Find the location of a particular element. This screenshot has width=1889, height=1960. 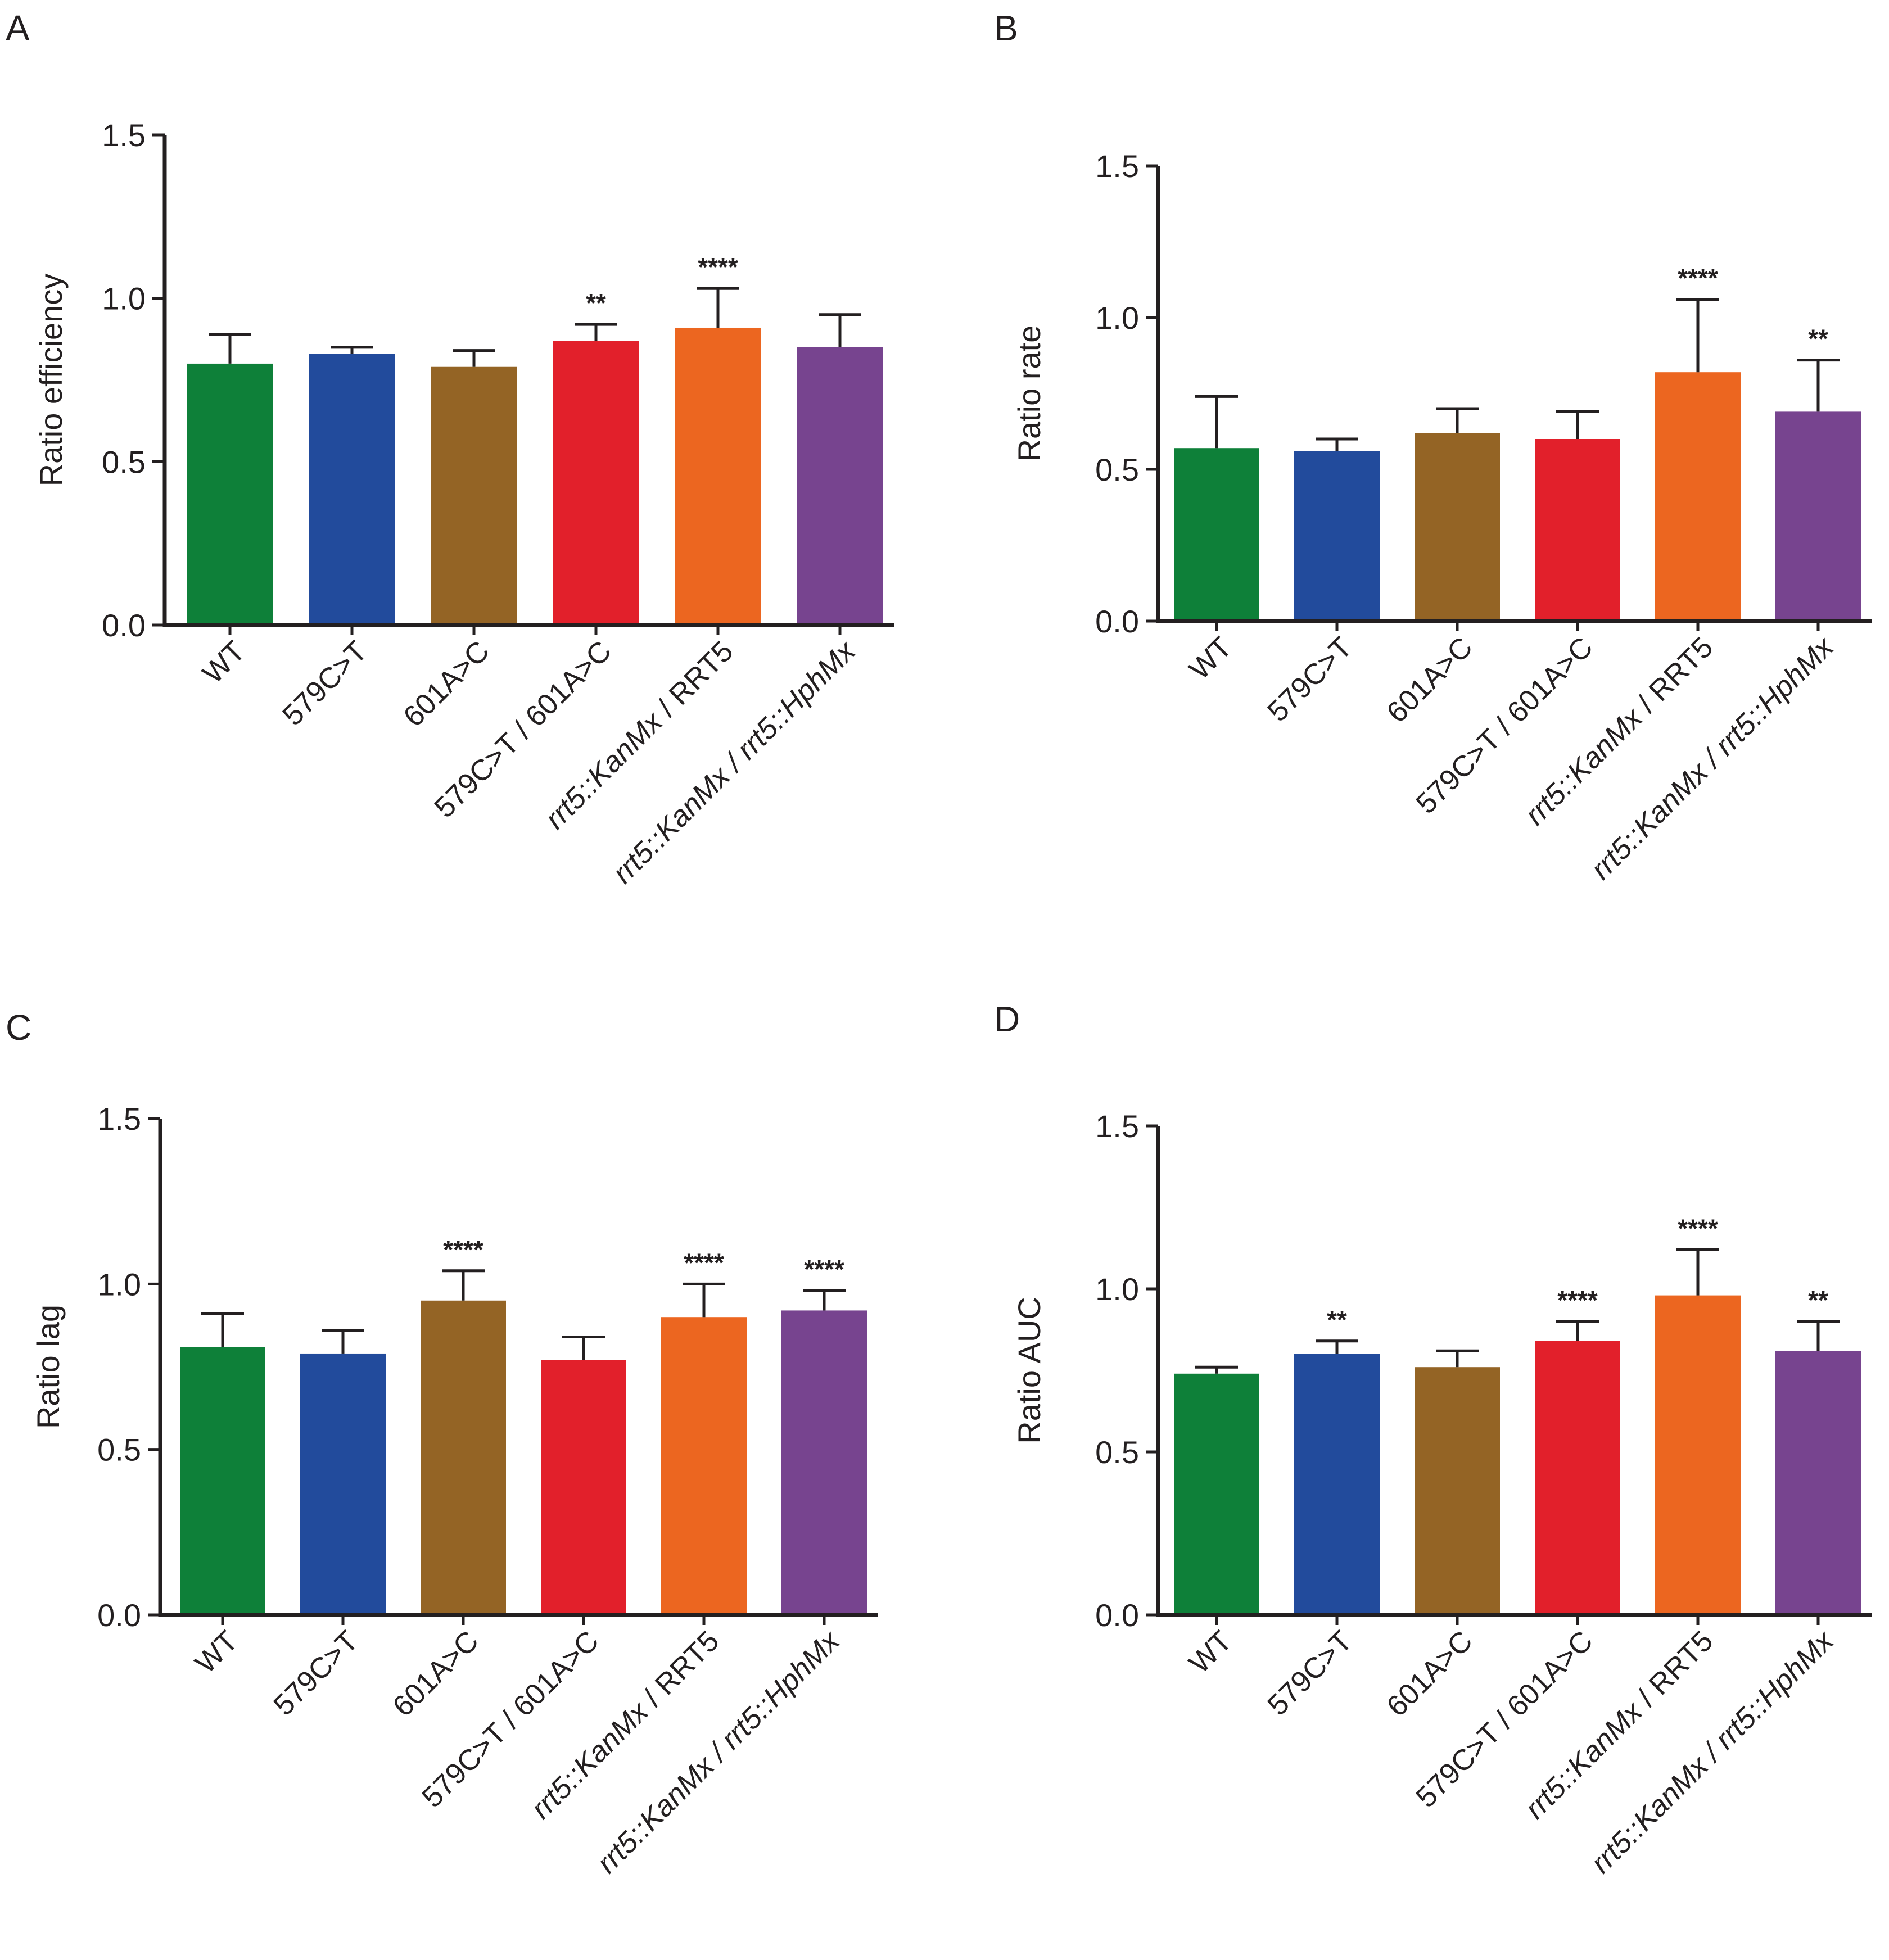

panel-letter: C is located at coordinates (18, 1027).